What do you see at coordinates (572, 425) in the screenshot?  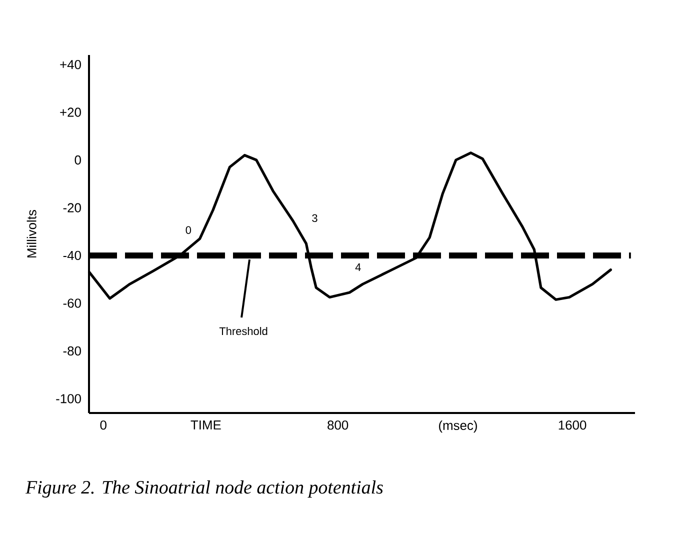 I see `x-tick-label: 1600` at bounding box center [572, 425].